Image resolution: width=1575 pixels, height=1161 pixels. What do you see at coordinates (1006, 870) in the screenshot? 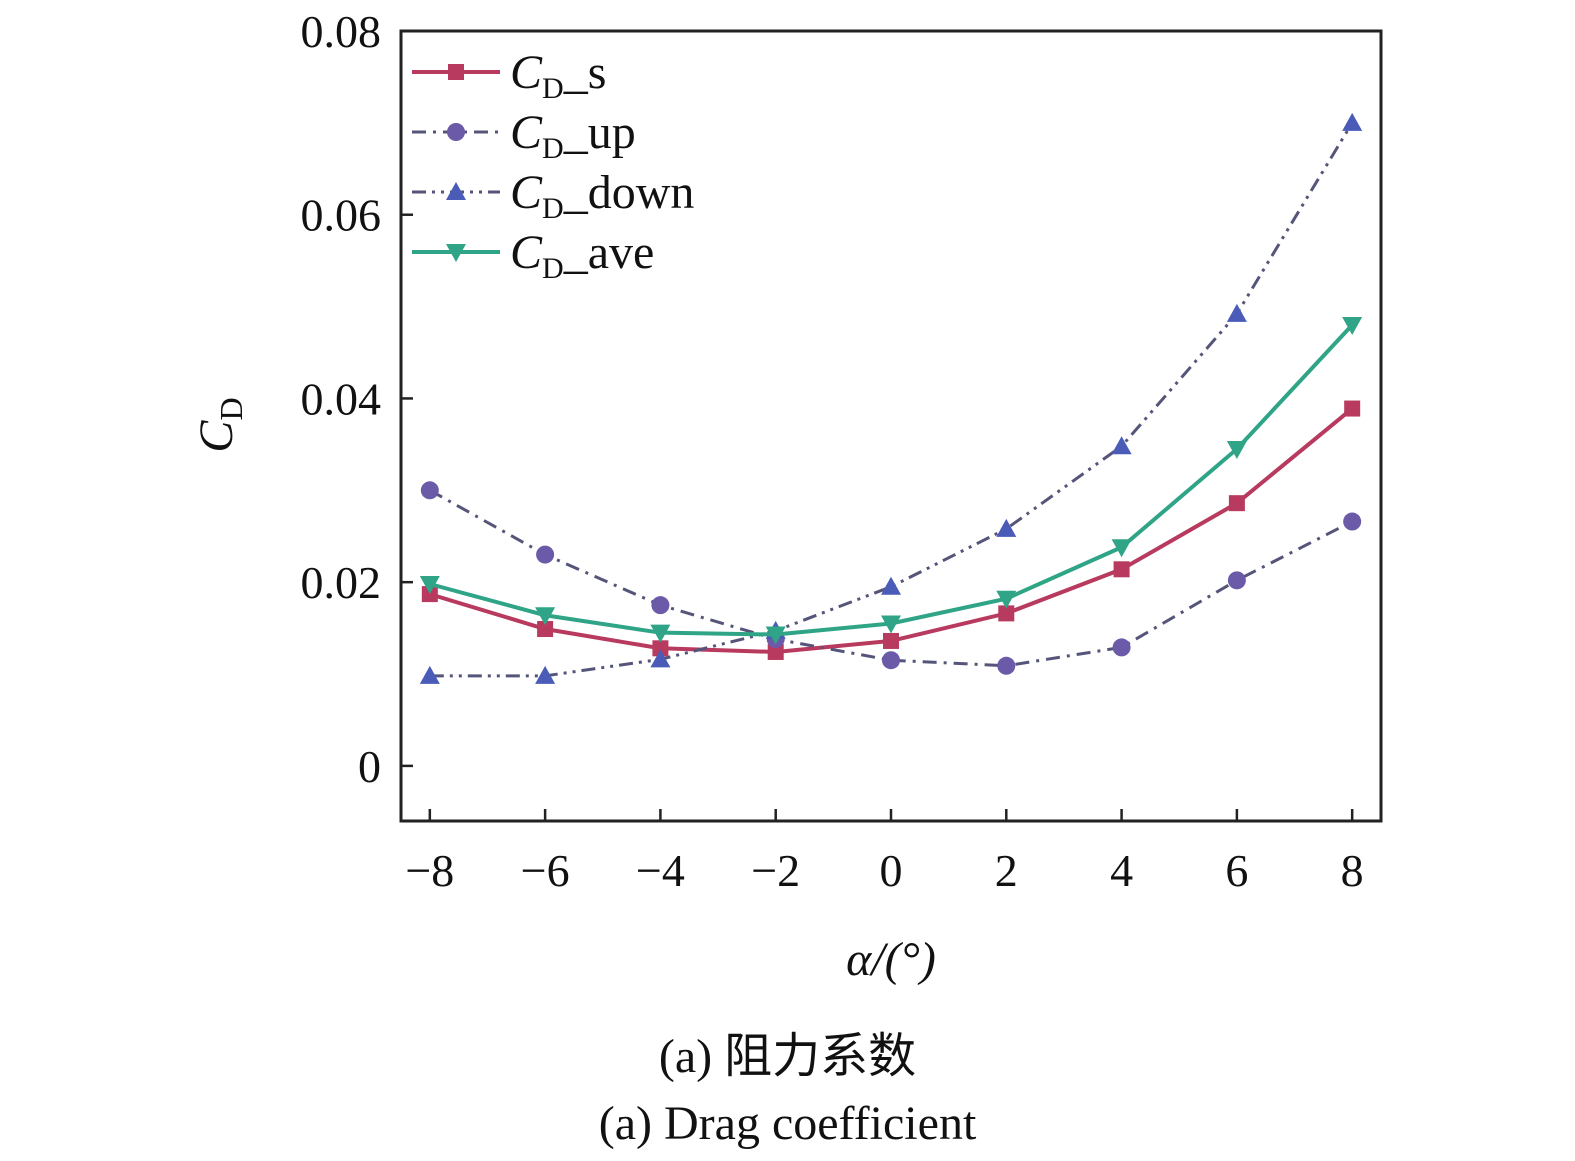
I see `x-tick-label: 2` at bounding box center [1006, 870].